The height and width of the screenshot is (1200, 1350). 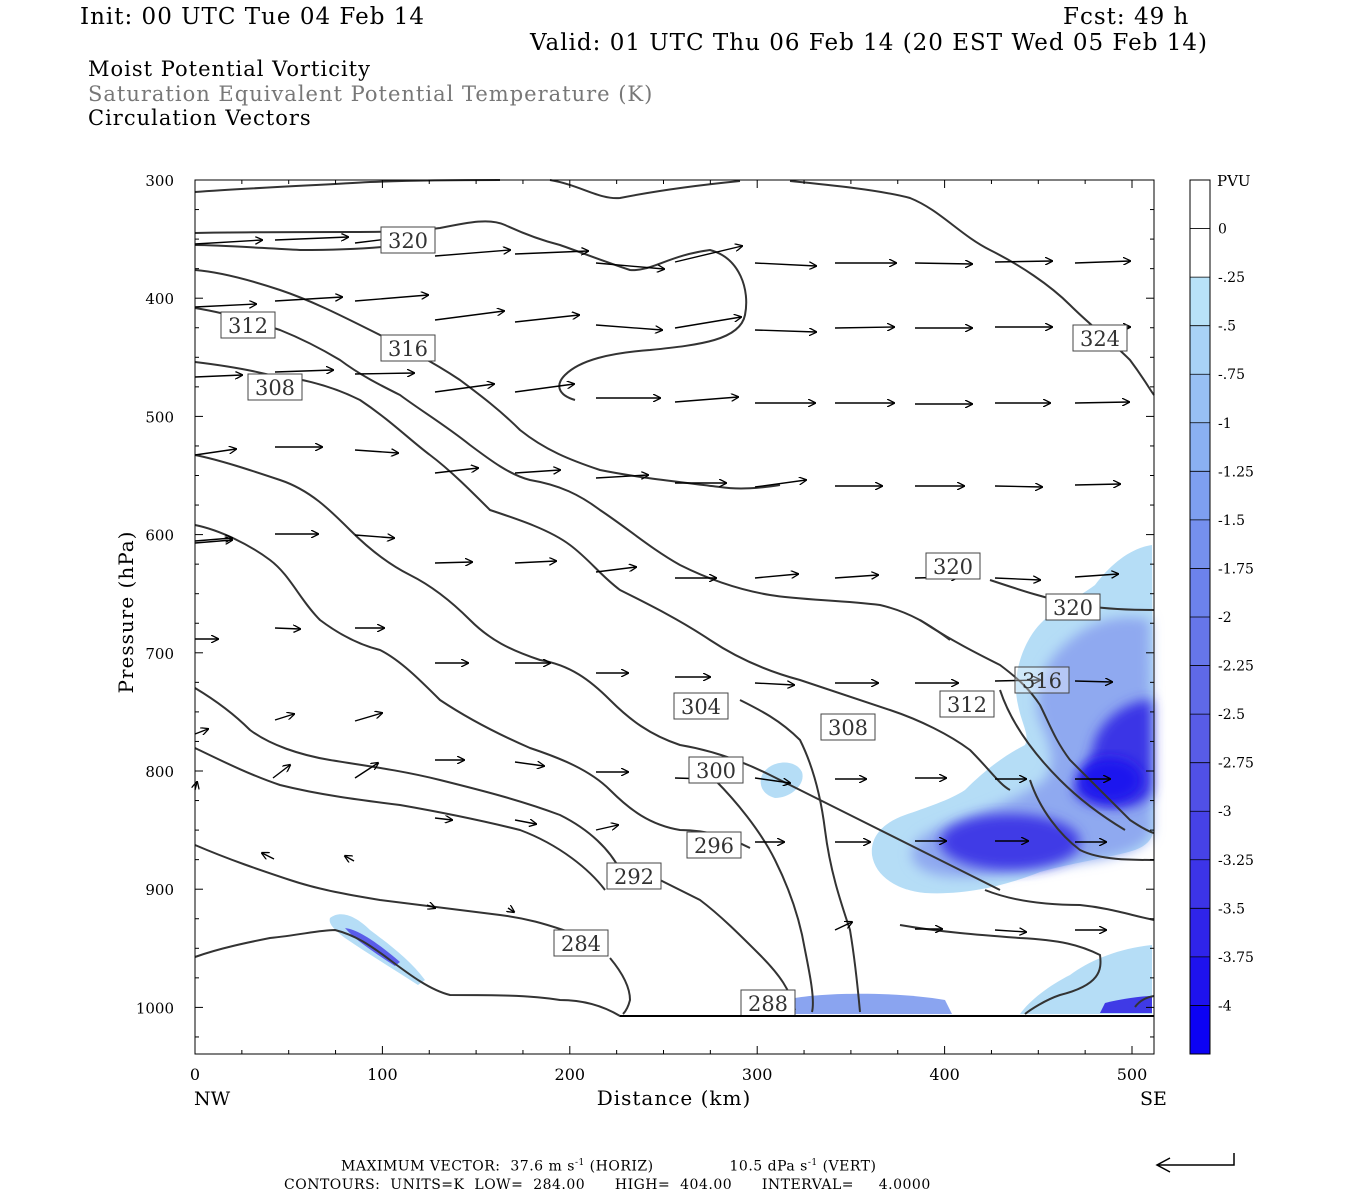 I want to click on contour-label: 324, so click(x=1100, y=339).